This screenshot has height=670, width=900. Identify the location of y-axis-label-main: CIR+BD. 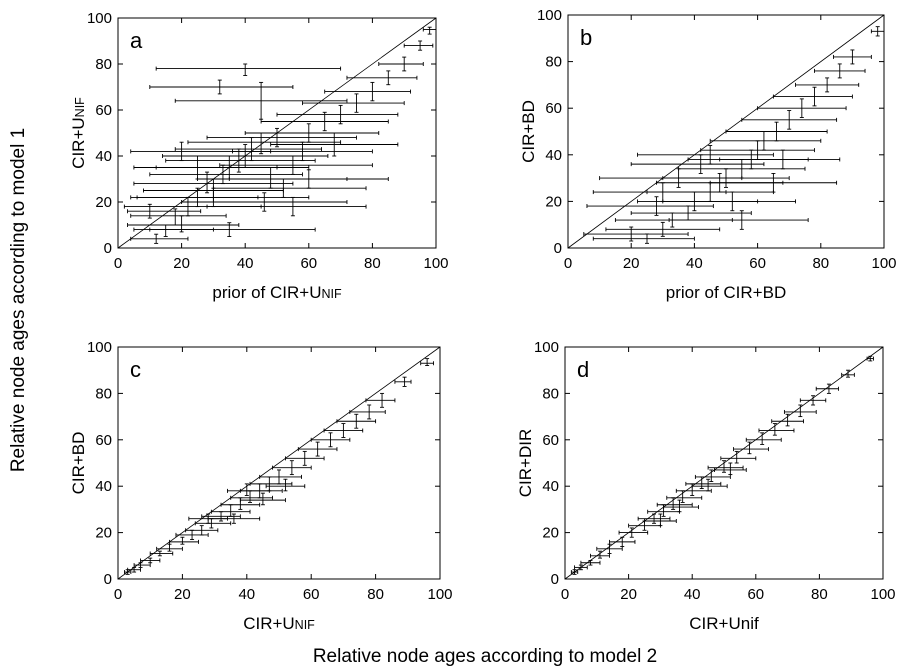
(528, 131).